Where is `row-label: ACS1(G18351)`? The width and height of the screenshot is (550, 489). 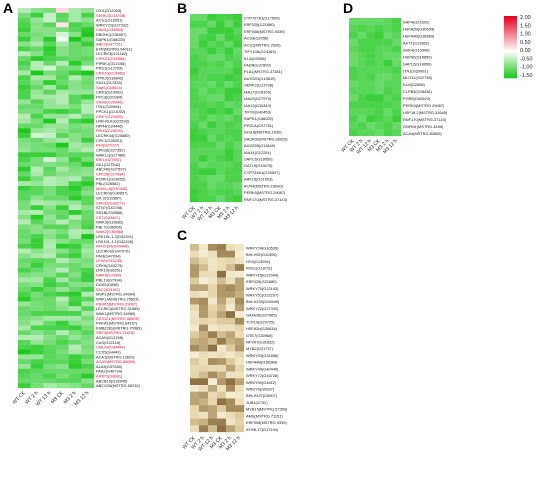 row-label: ACS1(G18351) is located at coordinates (109, 20).